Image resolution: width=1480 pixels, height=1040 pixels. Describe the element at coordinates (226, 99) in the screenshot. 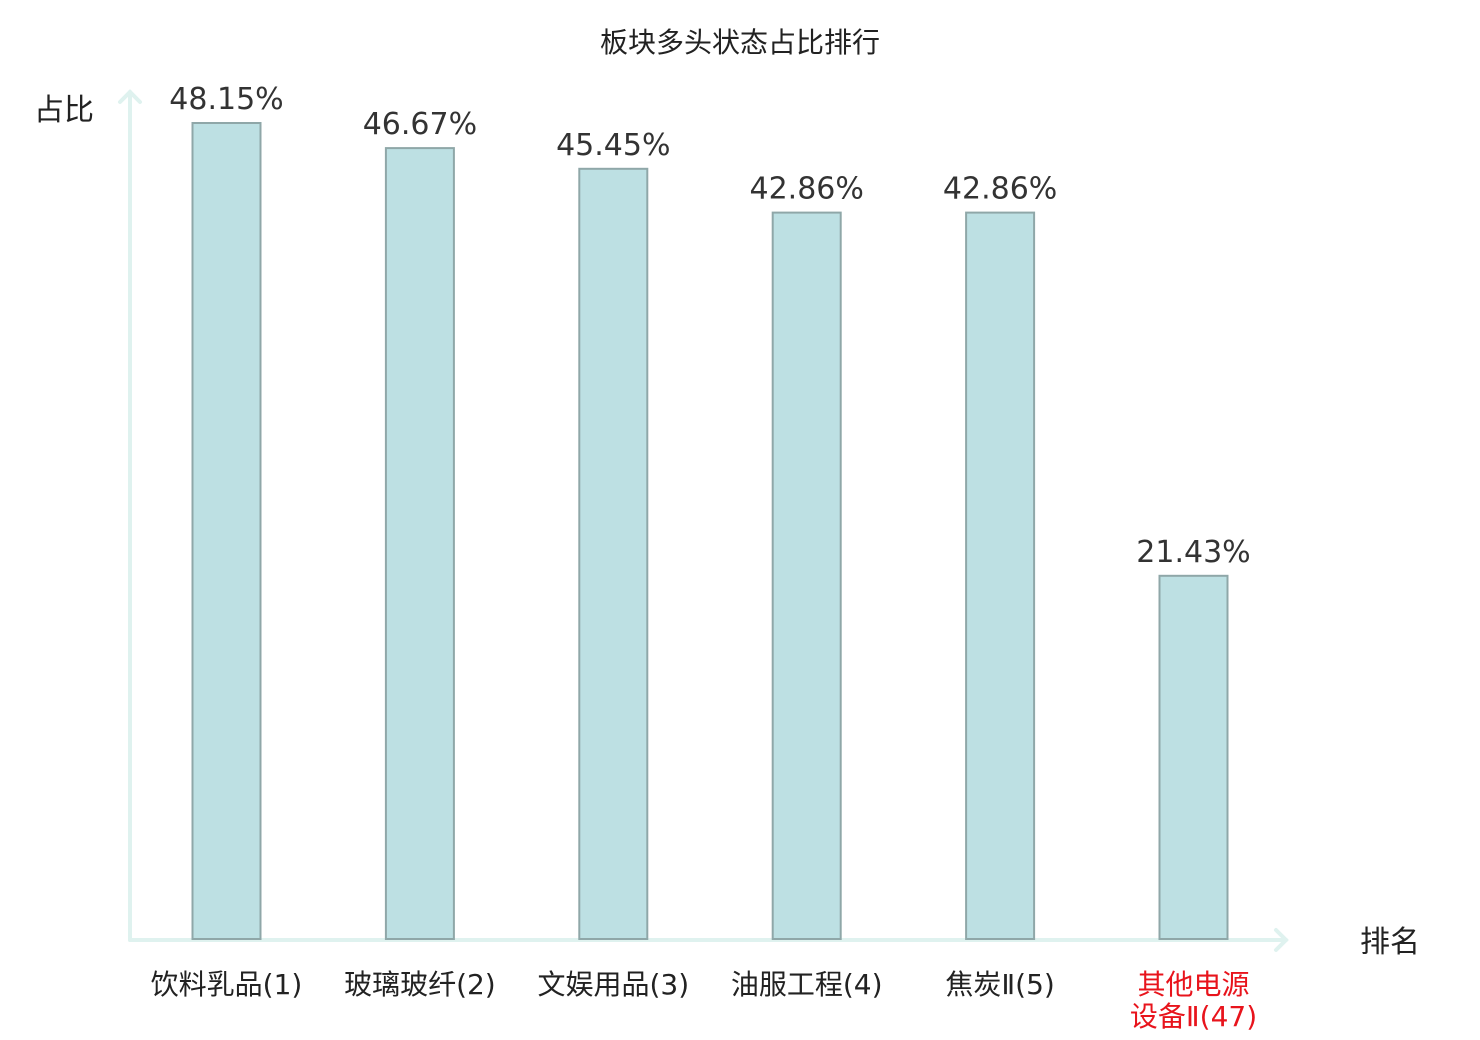

I see `bar-value-label: 48.15%` at that location.